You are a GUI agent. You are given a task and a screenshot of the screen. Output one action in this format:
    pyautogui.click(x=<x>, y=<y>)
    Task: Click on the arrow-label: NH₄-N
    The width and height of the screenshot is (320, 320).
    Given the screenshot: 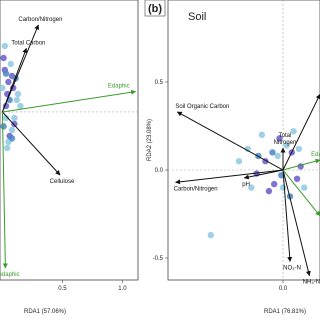 What is the action you would take?
    pyautogui.click(x=311, y=283)
    